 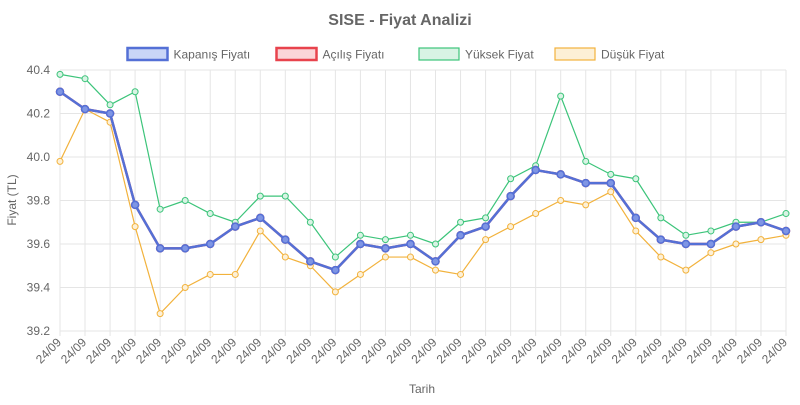 What do you see at coordinates (39, 244) in the screenshot?
I see `y-tick-label: 39.6` at bounding box center [39, 244].